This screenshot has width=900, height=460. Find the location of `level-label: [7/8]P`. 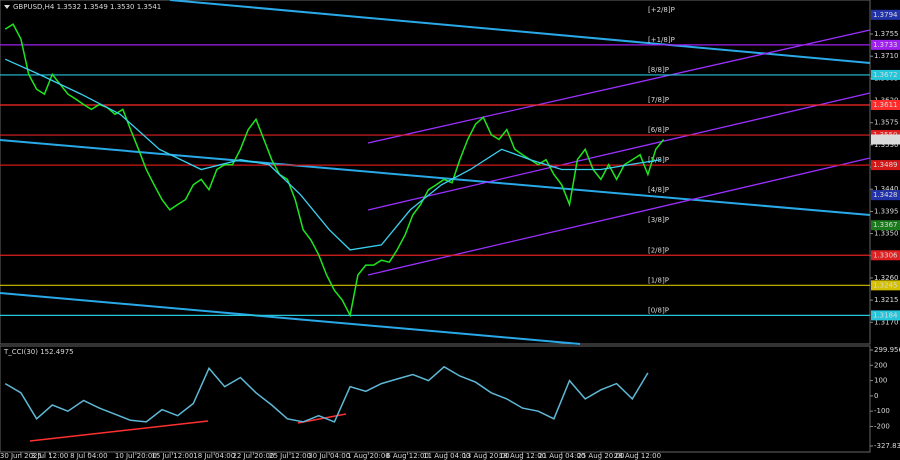

level-label: [7/8]P is located at coordinates (658, 100).